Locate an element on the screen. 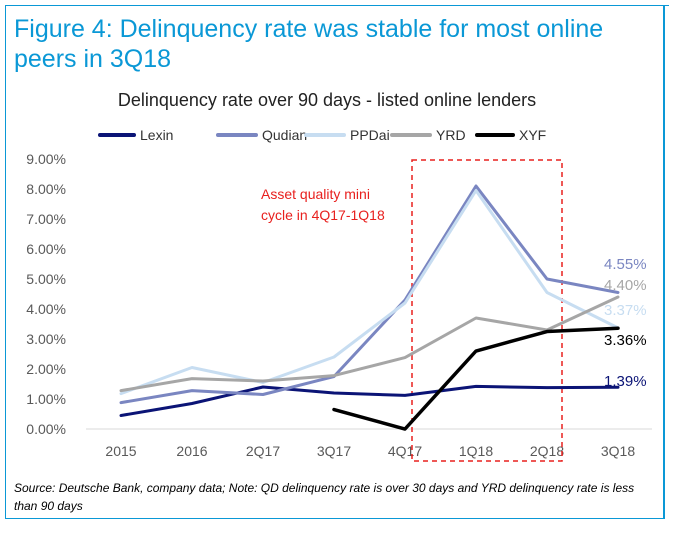 The width and height of the screenshot is (687, 541). end-value-label: 4.40% is located at coordinates (625, 285).